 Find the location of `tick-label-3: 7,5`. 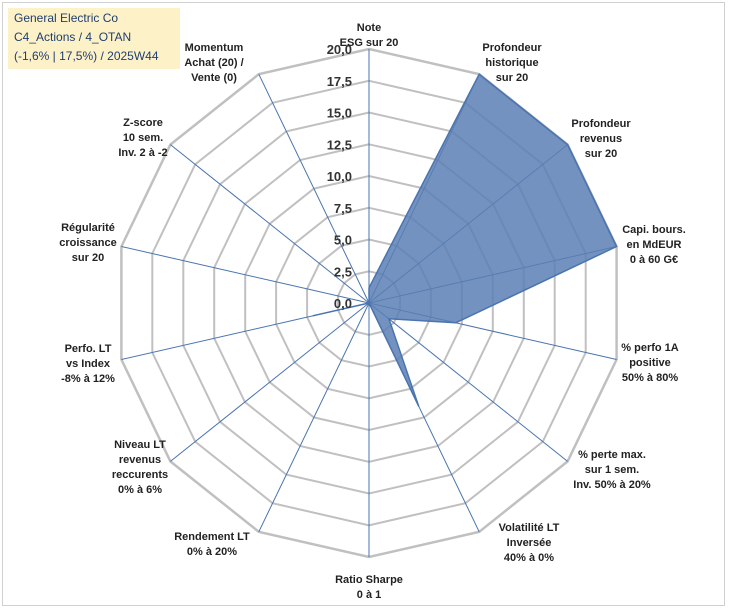

tick-label-3: 7,5 is located at coordinates (343, 208).